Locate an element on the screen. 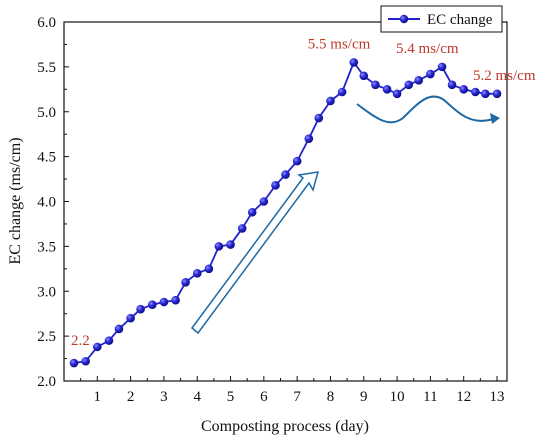 The height and width of the screenshot is (440, 550). x-tick-label: 9 is located at coordinates (364, 397).